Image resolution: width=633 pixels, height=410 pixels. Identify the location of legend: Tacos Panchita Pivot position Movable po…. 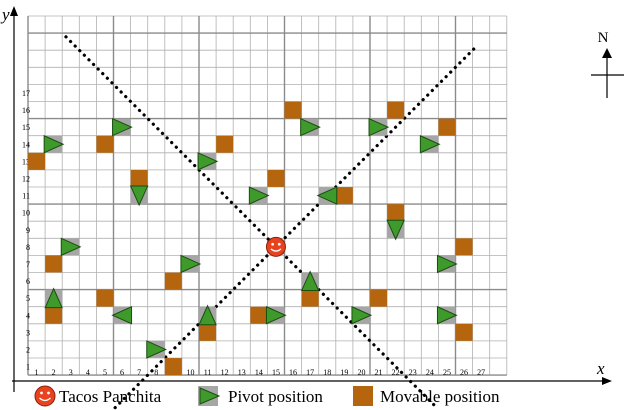
(267, 396).